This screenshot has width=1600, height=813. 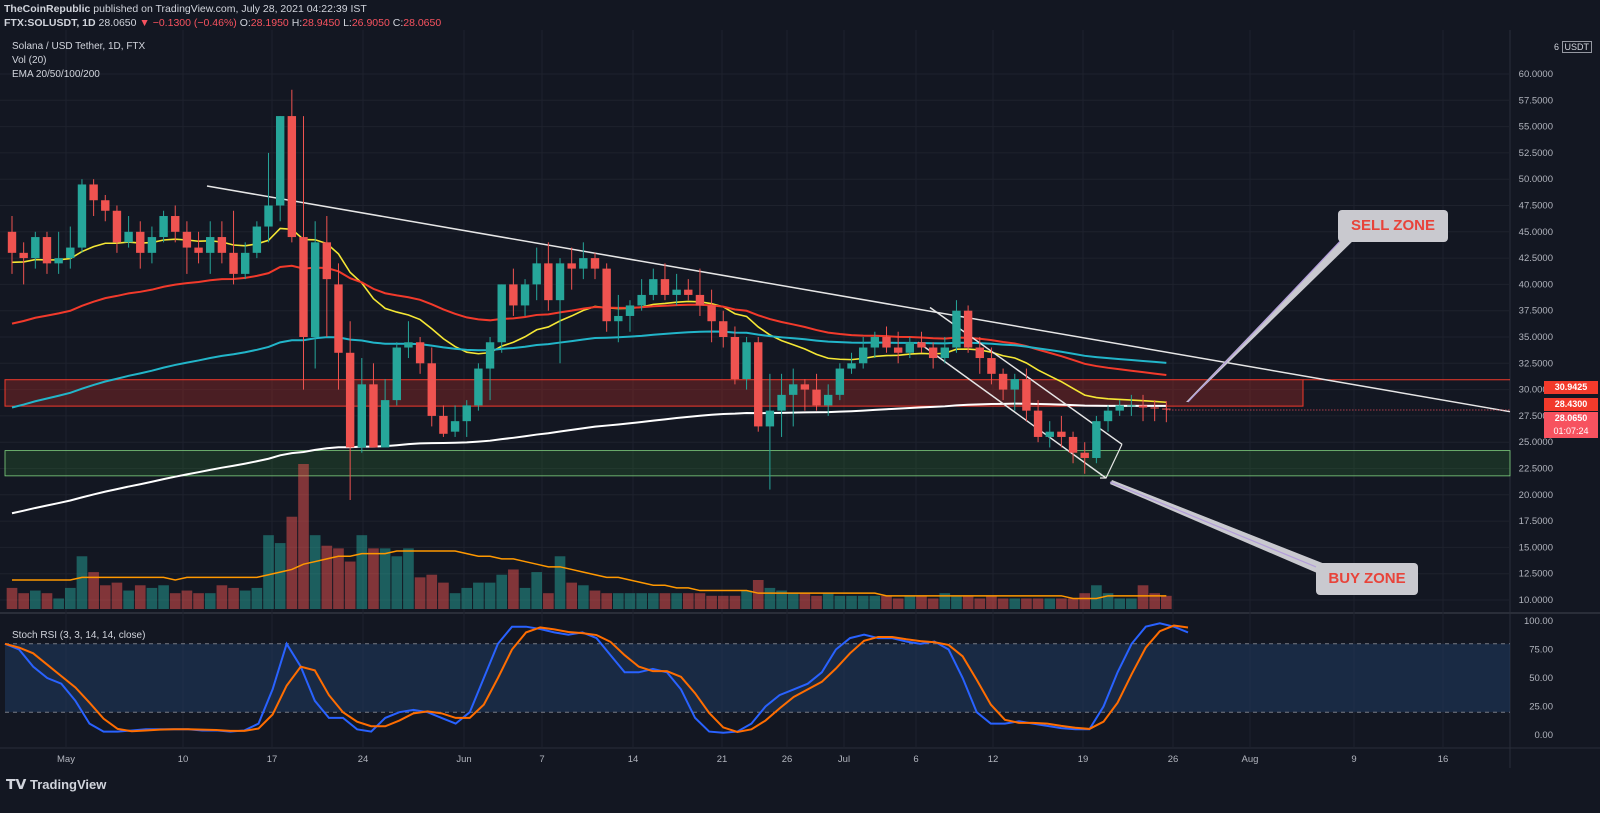 What do you see at coordinates (1571, 387) in the screenshot?
I see `resistance-price-label: 30.9425` at bounding box center [1571, 387].